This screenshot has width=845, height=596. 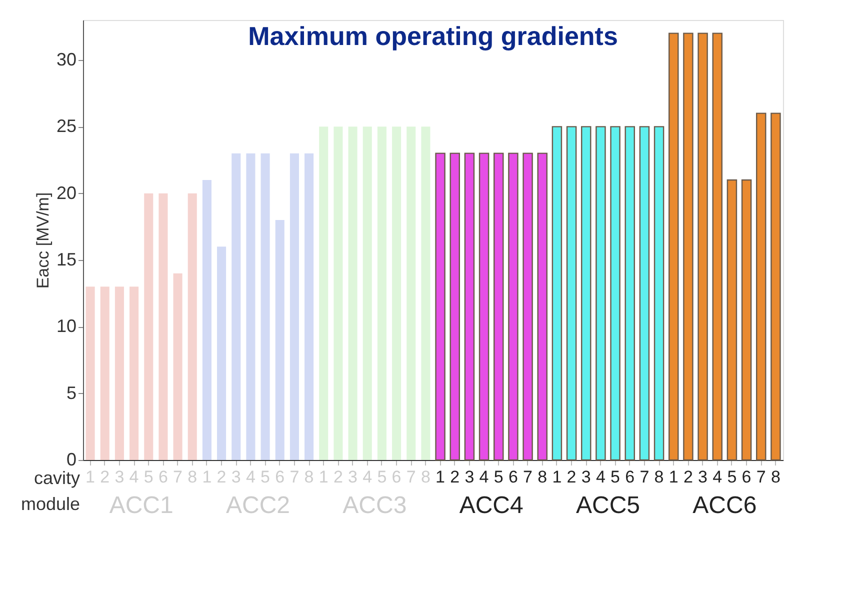 What do you see at coordinates (66, 260) in the screenshot?
I see `y-tick-label: 15` at bounding box center [66, 260].